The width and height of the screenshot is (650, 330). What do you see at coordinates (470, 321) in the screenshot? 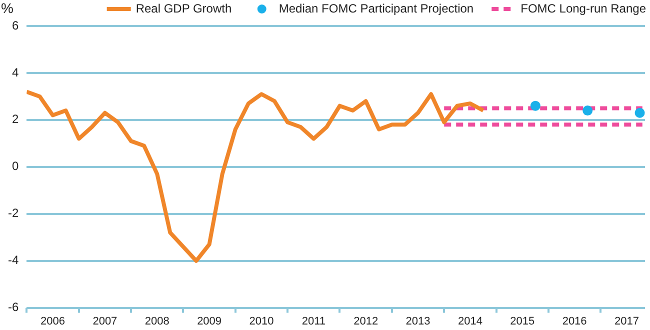
I see `x-tick-label: 2014` at bounding box center [470, 321].